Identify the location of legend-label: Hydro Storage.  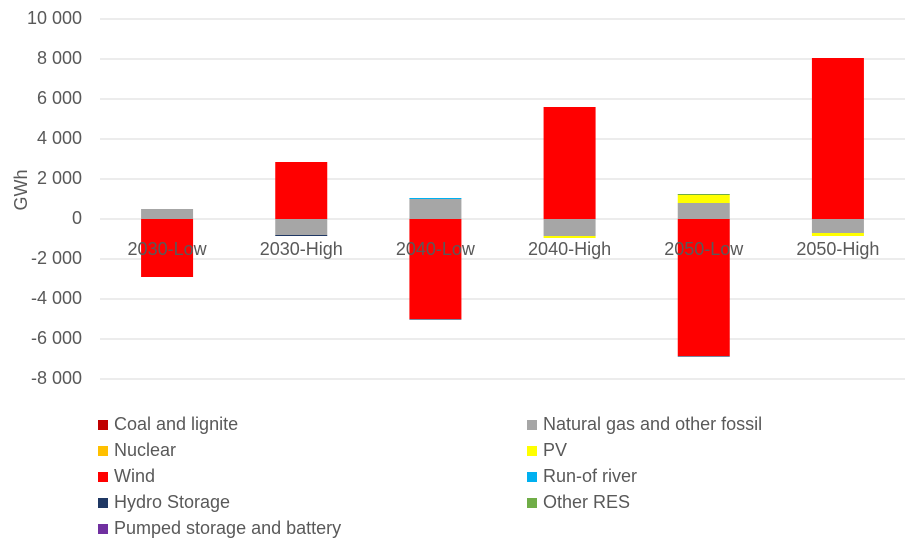
(172, 502).